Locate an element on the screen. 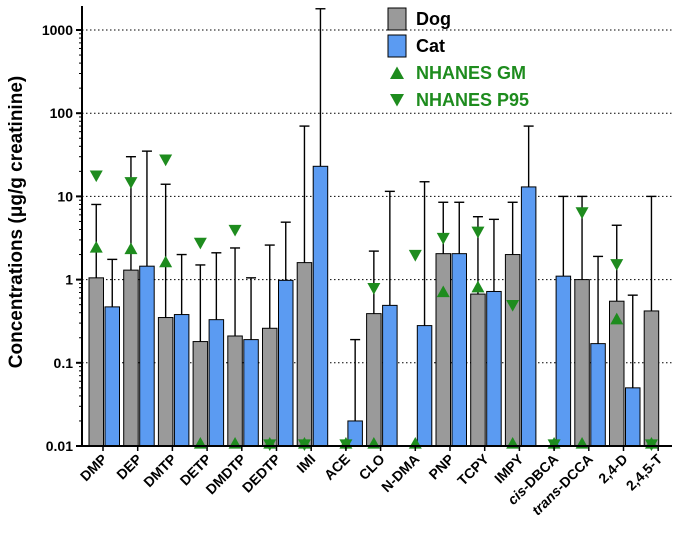  dog-CLO-bar is located at coordinates (374, 380).